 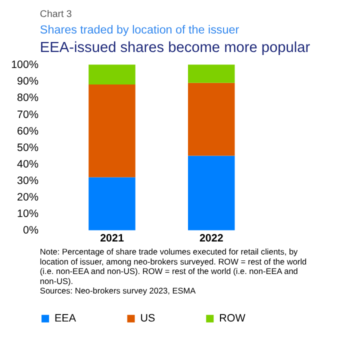 What do you see at coordinates (28, 180) in the screenshot?
I see `y-tick-label: 30%` at bounding box center [28, 180].